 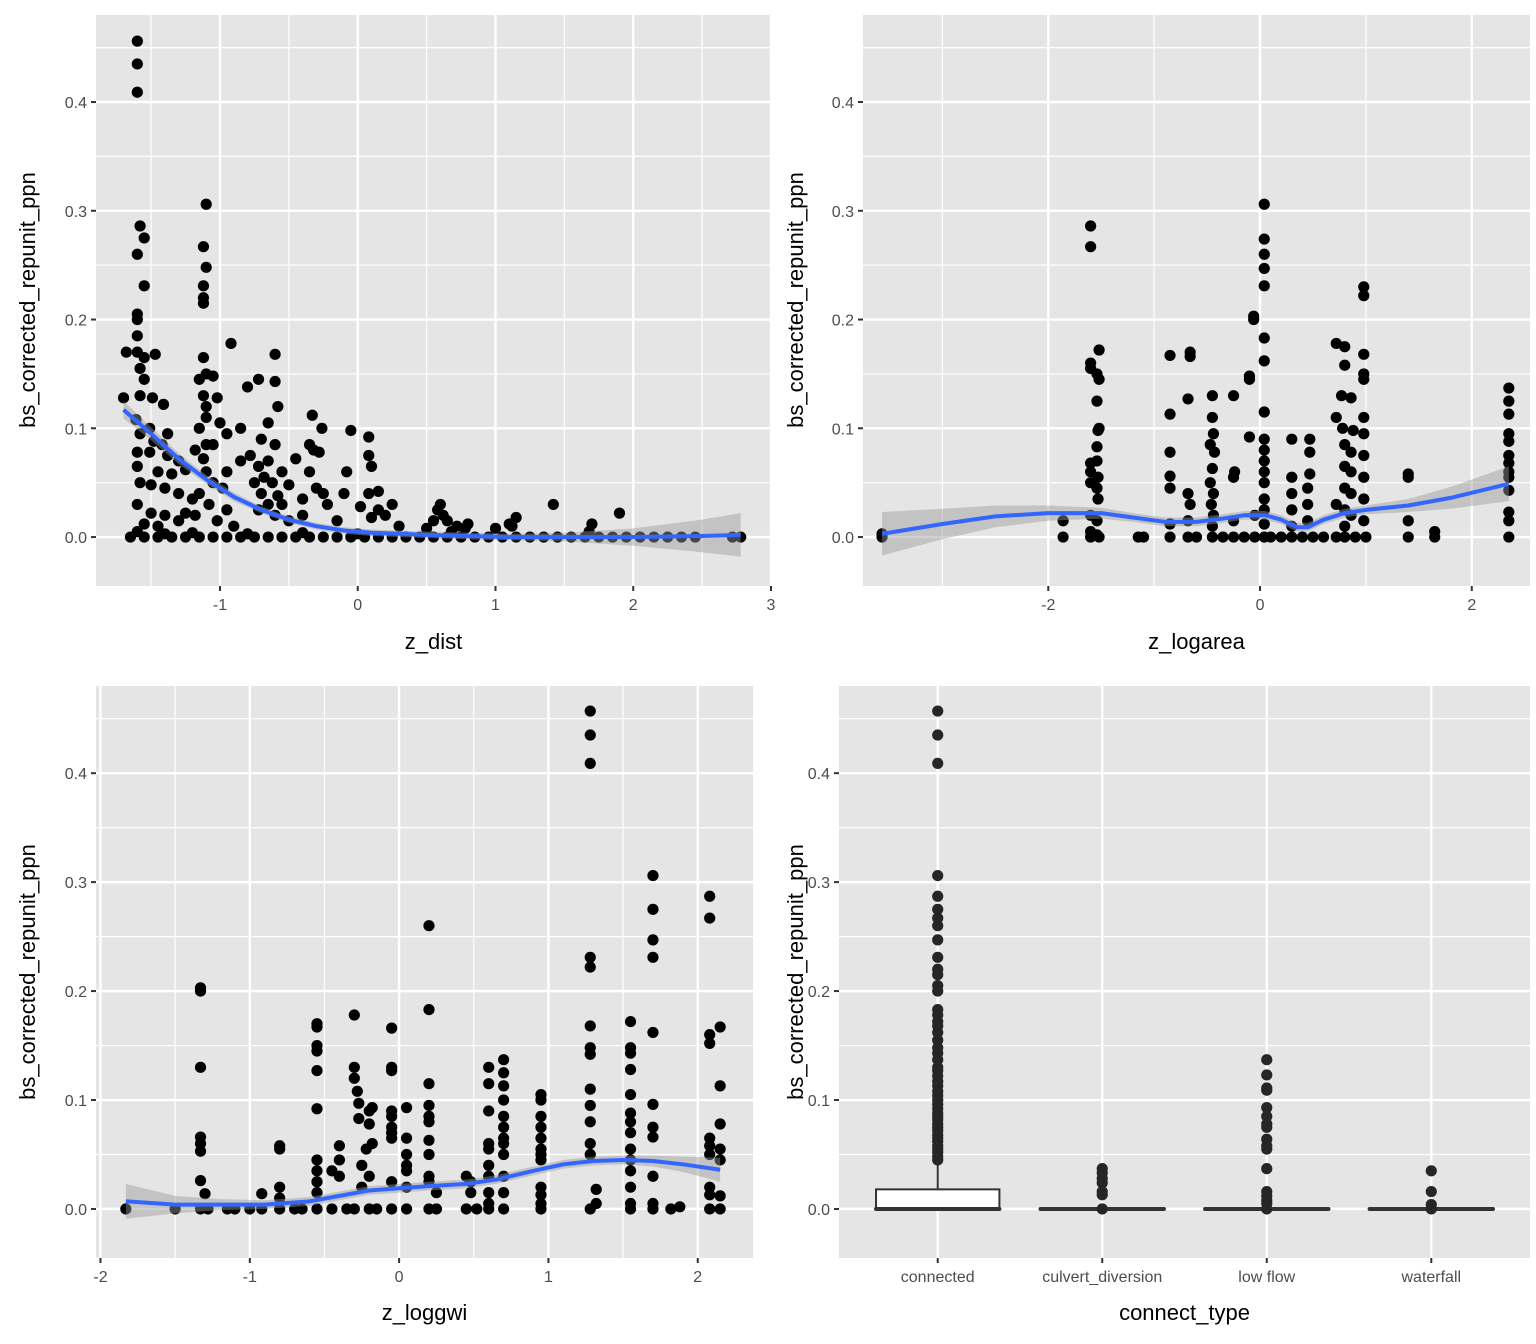 What do you see at coordinates (1102, 1277) in the screenshot?
I see `x-tick-label: culvert_diversion` at bounding box center [1102, 1277].